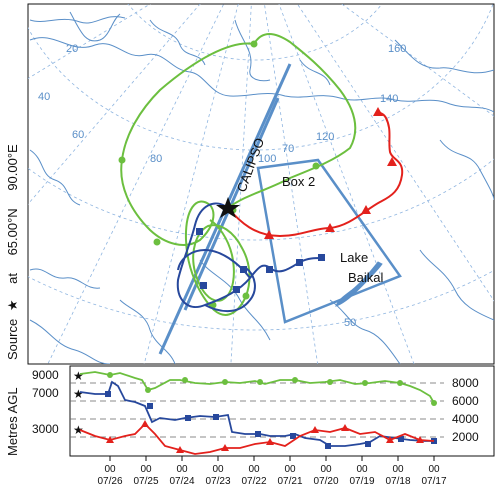 The height and width of the screenshot is (492, 500). I want to click on left-value-7000: 7000, so click(45, 393).